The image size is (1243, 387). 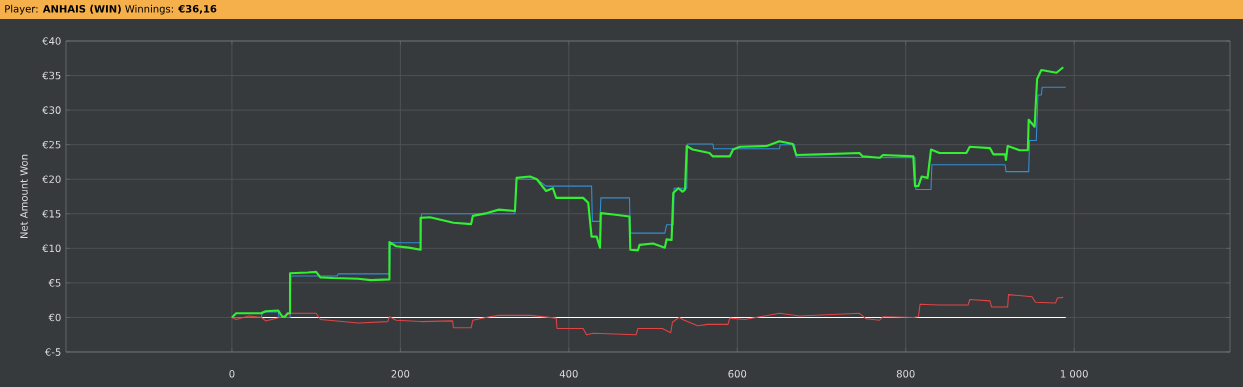 What do you see at coordinates (51, 214) in the screenshot?
I see `y-tick-label: €15` at bounding box center [51, 214].